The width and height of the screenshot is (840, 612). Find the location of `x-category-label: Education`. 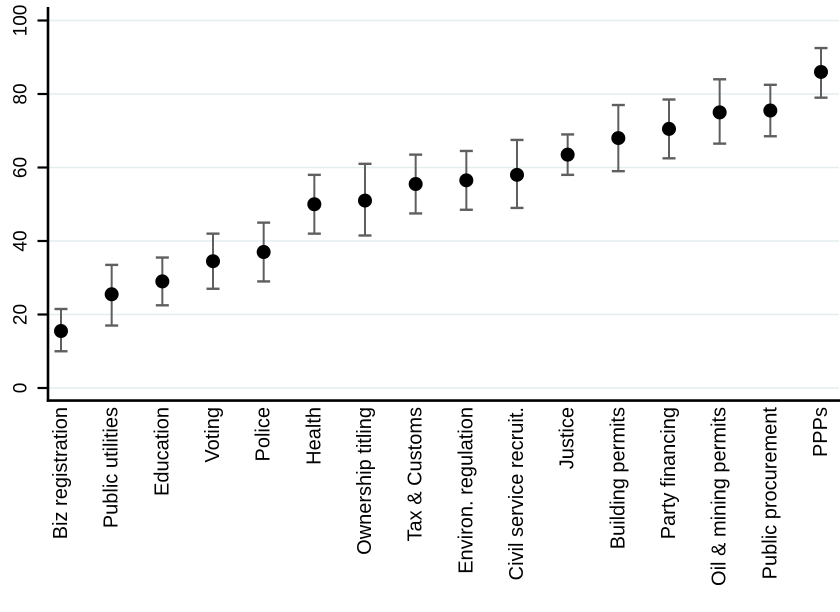

x-category-label: Education is located at coordinates (162, 451).